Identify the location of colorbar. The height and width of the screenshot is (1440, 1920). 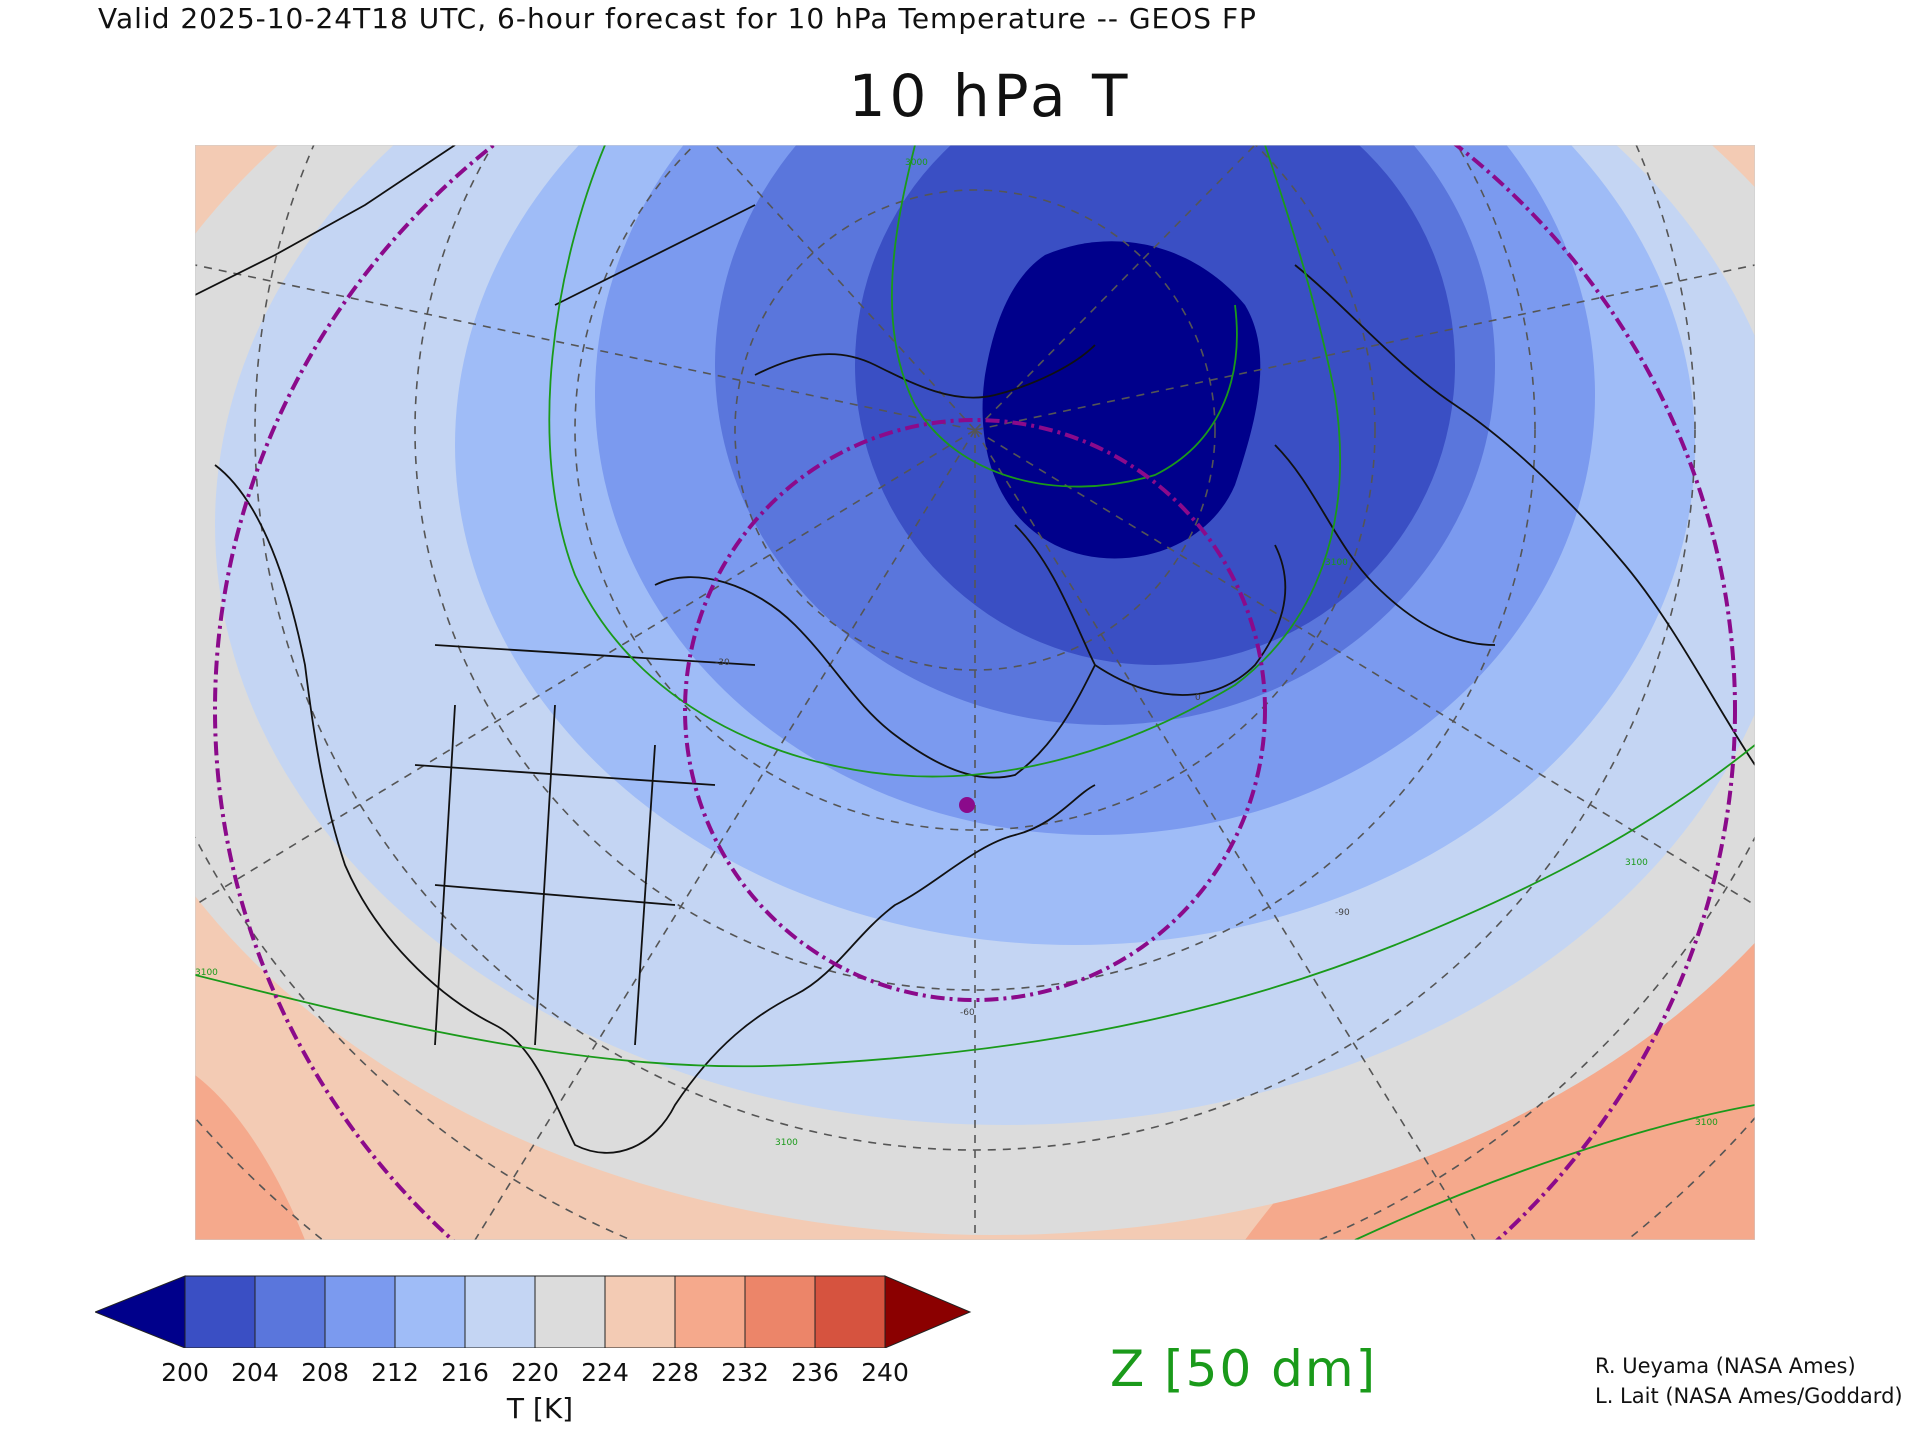
(533, 1311).